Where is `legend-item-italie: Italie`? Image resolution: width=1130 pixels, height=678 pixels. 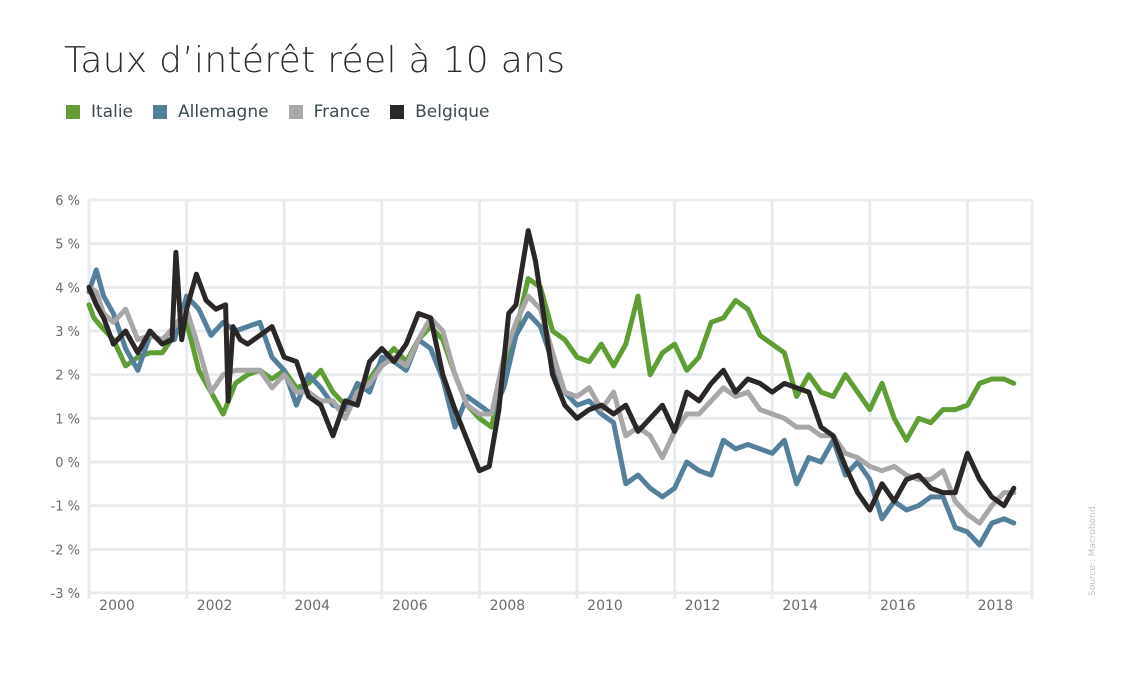
legend-item-italie: Italie is located at coordinates (99, 112).